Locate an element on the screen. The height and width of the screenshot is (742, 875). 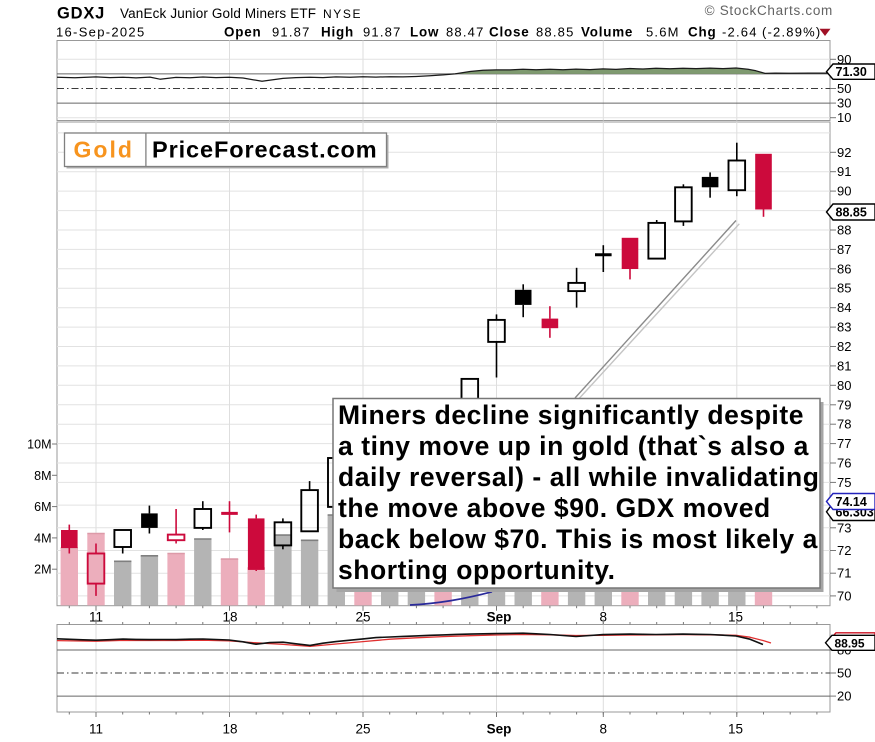
svg-text:daily reversal) - all while in: daily reversal) - all while invalidating is located at coordinates (579, 477).